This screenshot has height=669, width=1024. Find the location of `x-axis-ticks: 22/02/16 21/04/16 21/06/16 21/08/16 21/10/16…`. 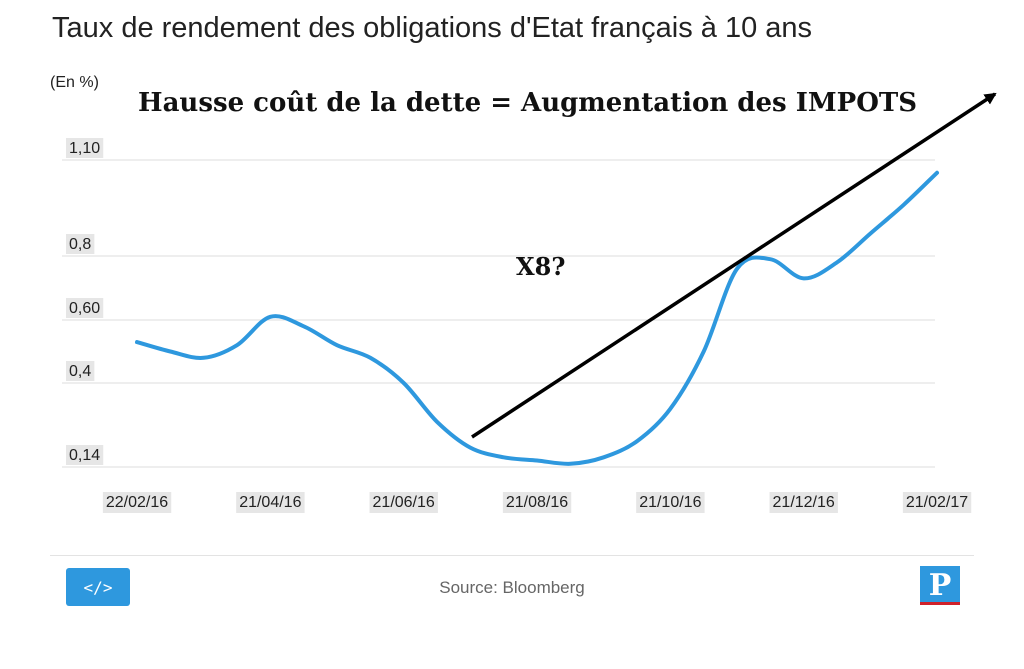

x-axis-ticks: 22/02/16 21/04/16 21/06/16 21/08/16 21/10/16… is located at coordinates (537, 502).